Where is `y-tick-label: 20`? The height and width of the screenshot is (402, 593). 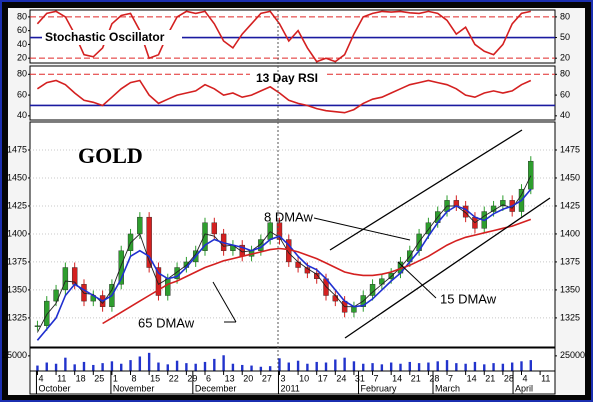
y-tick-label: 20 is located at coordinates (22, 58).